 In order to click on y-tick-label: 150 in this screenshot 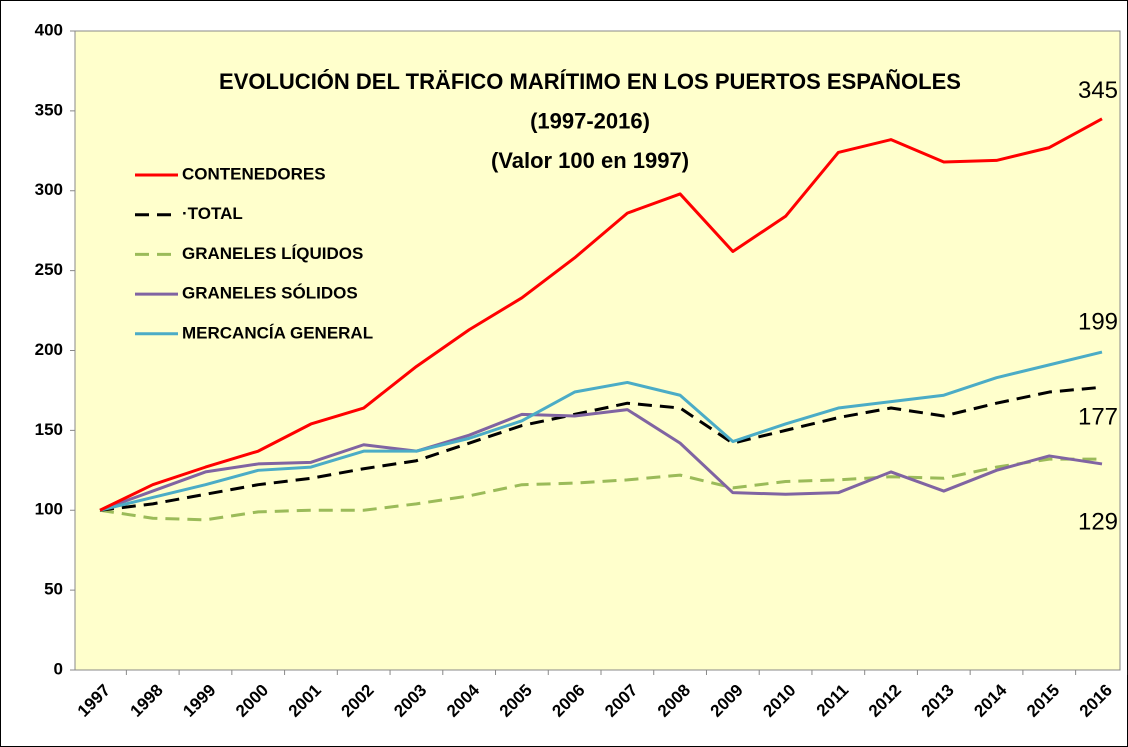, I will do `click(49, 429)`.